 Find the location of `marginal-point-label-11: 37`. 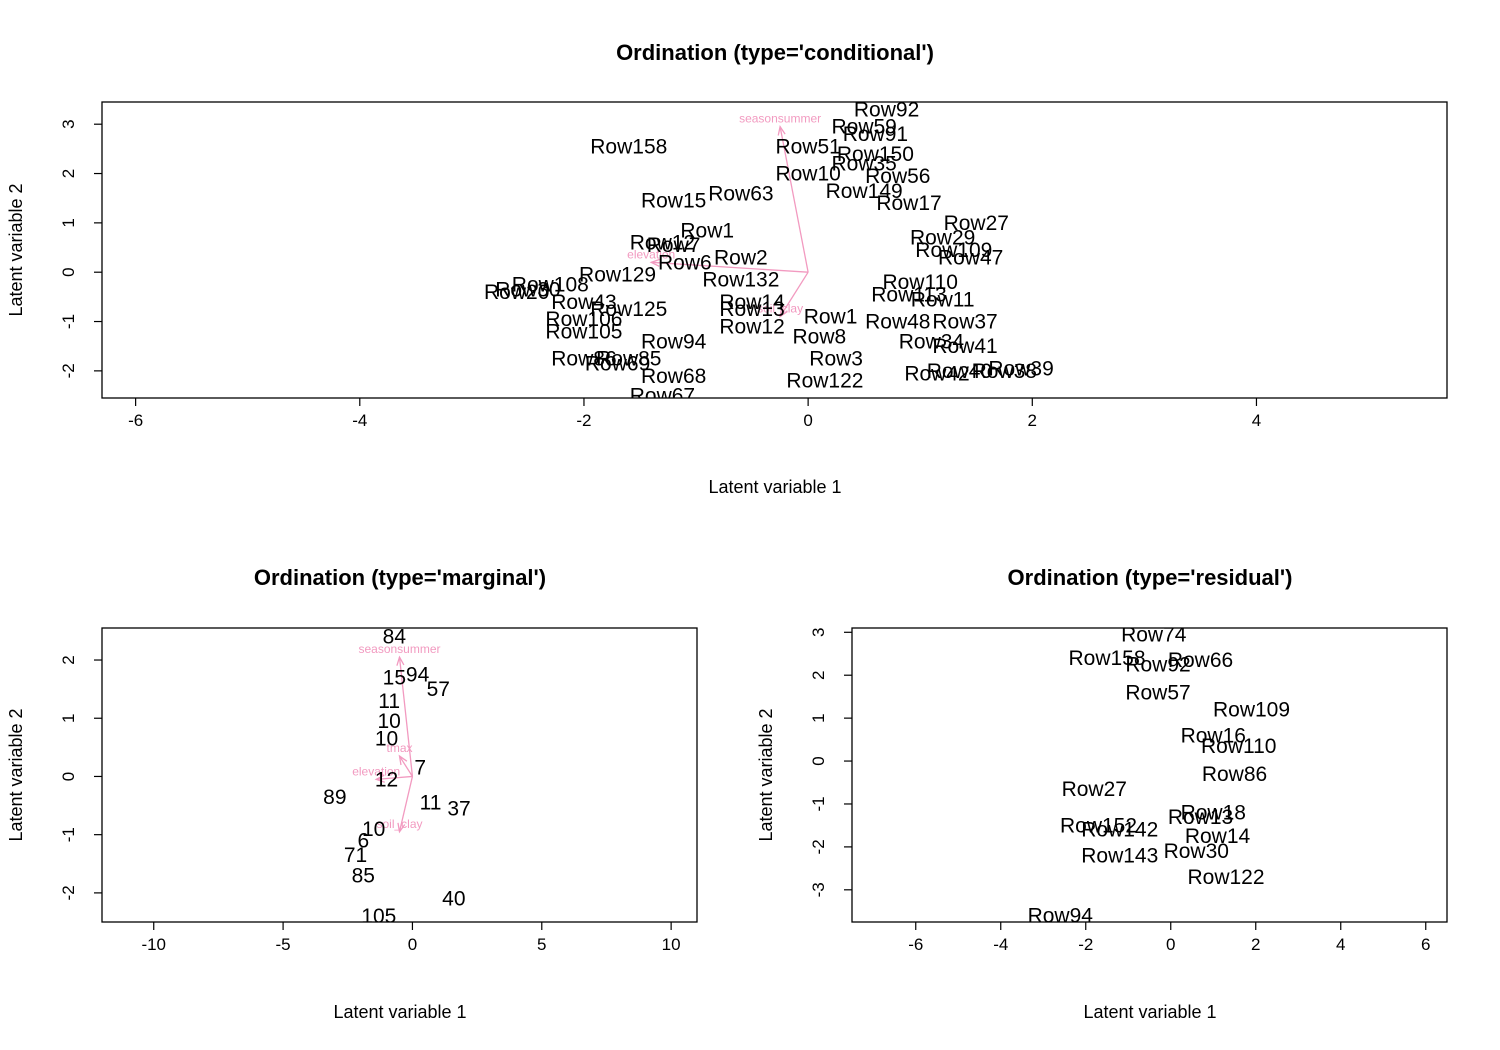

marginal-point-label-11: 37 is located at coordinates (458, 808).